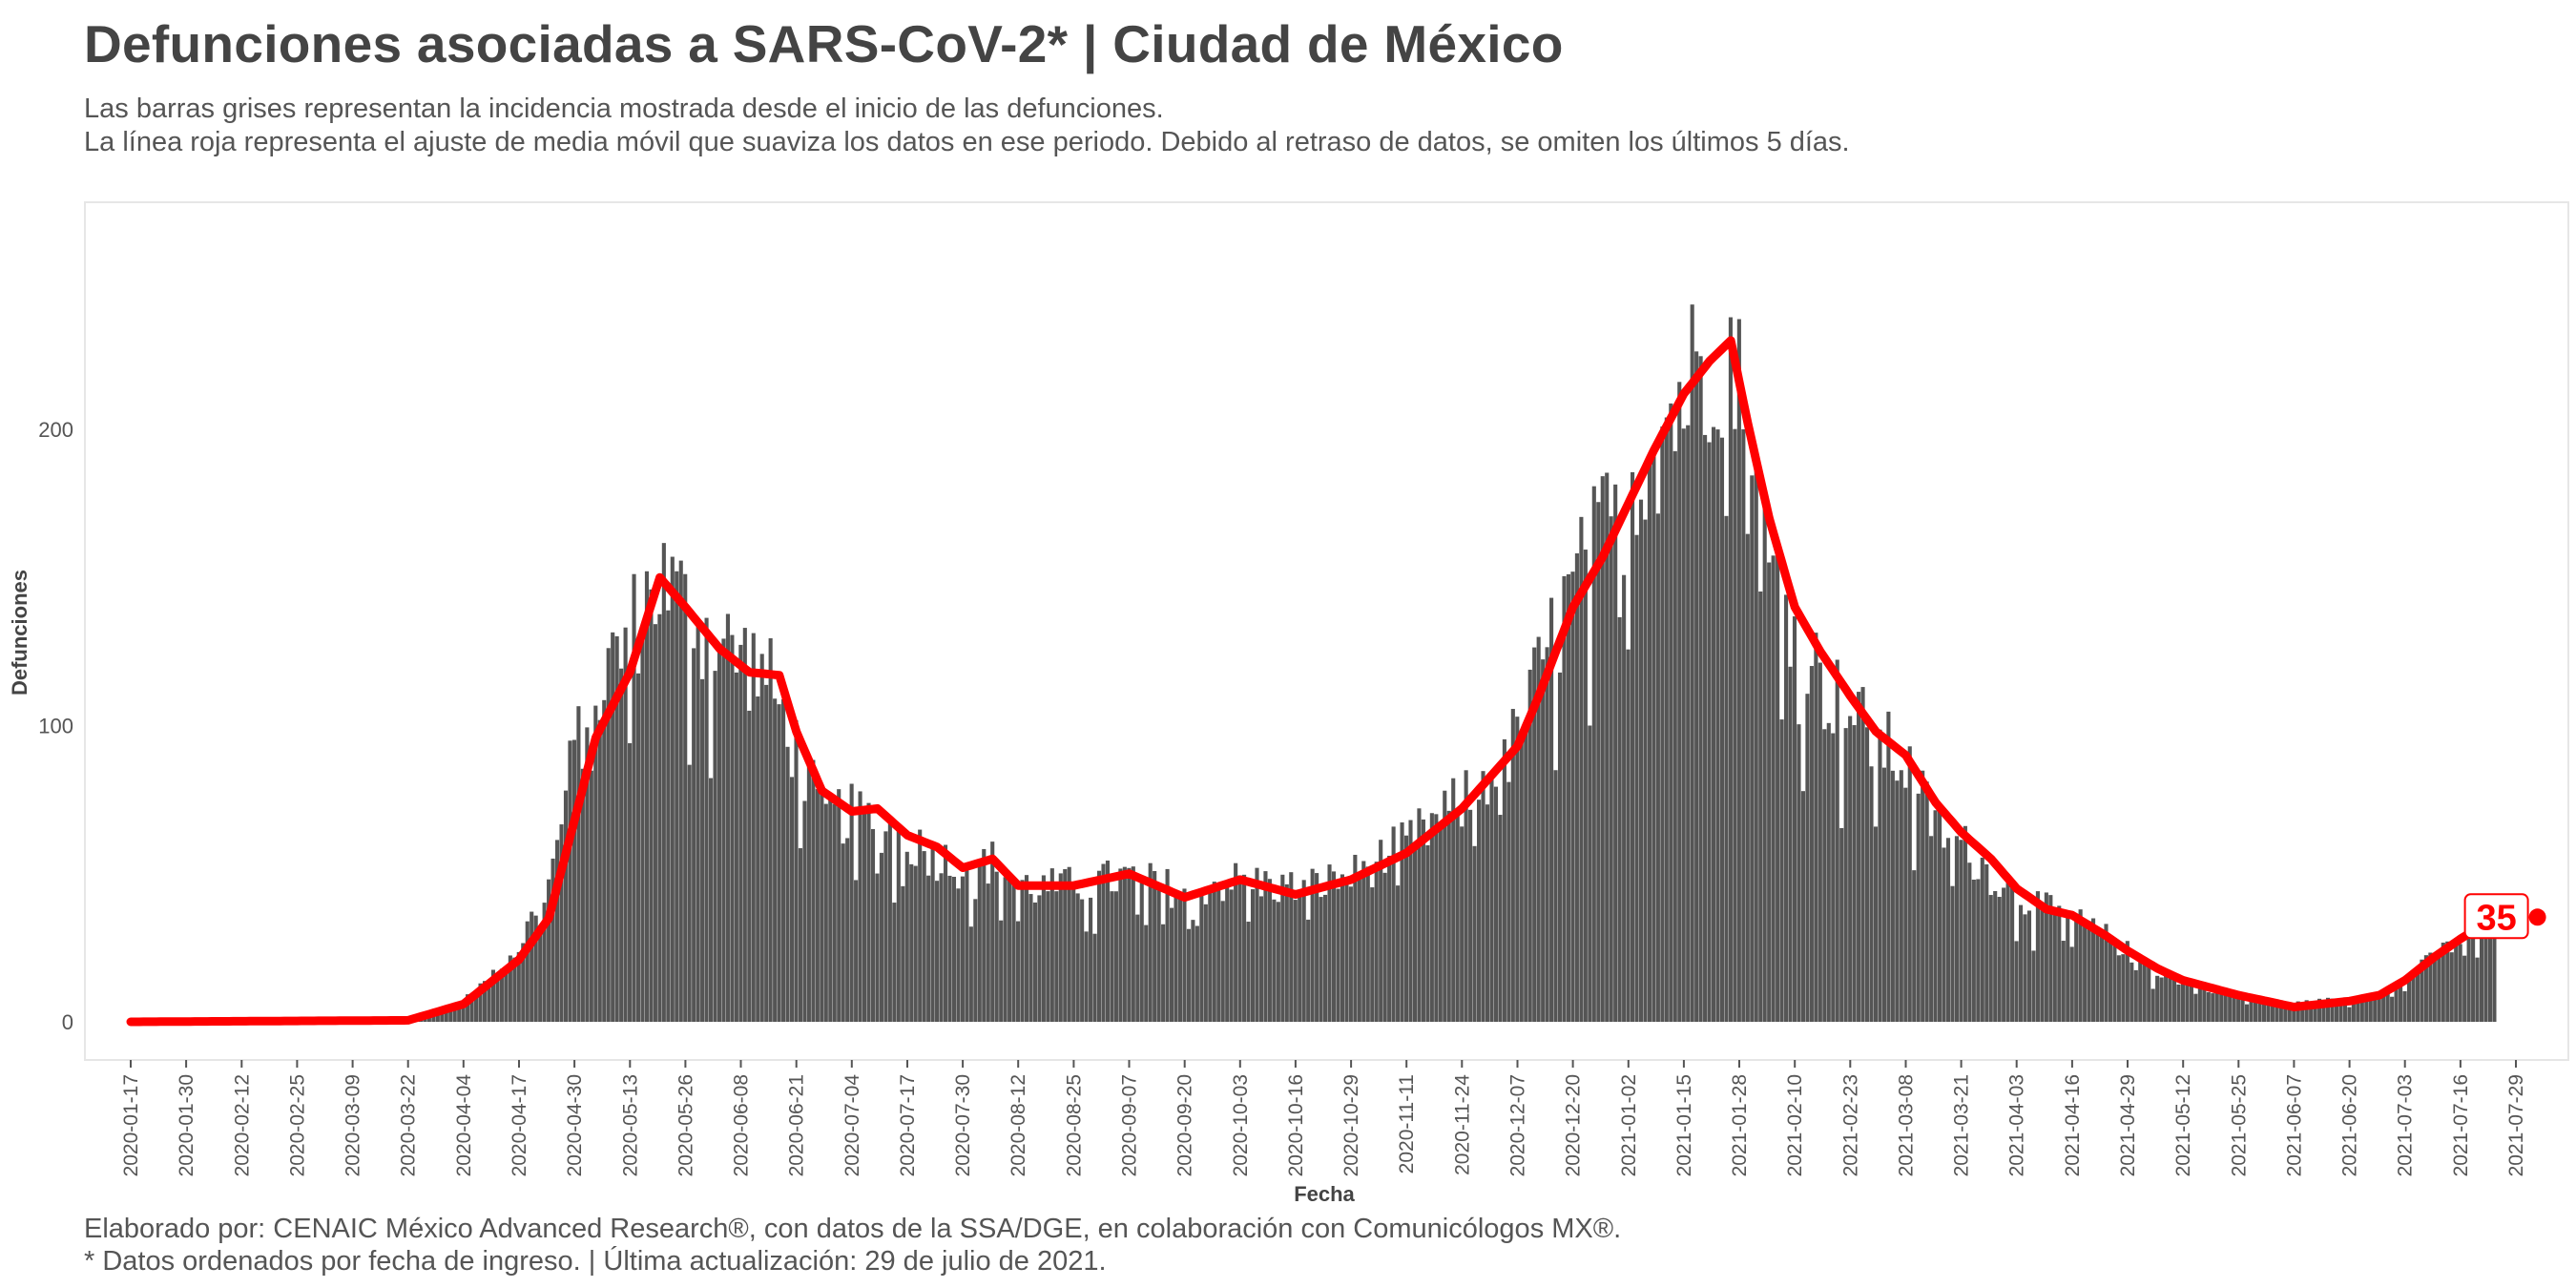 Image resolution: width=2576 pixels, height=1288 pixels. Describe the element at coordinates (67, 1022) in the screenshot. I see `y-tick-label: 0` at that location.